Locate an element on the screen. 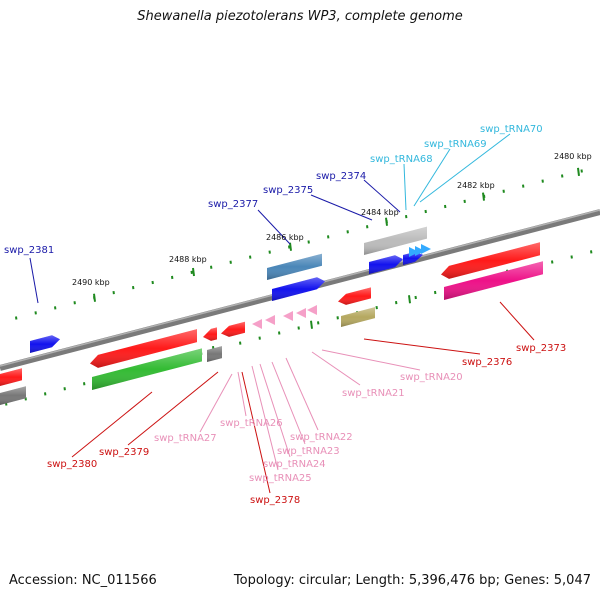 This screenshot has width=600, height=600. trna-25-chevron is located at coordinates (288, 316).